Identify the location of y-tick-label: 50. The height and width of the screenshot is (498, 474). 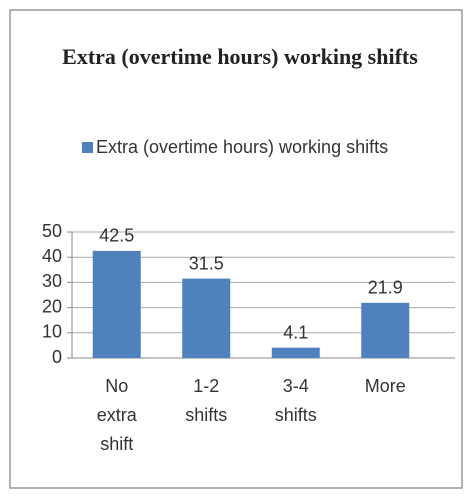
(52, 231).